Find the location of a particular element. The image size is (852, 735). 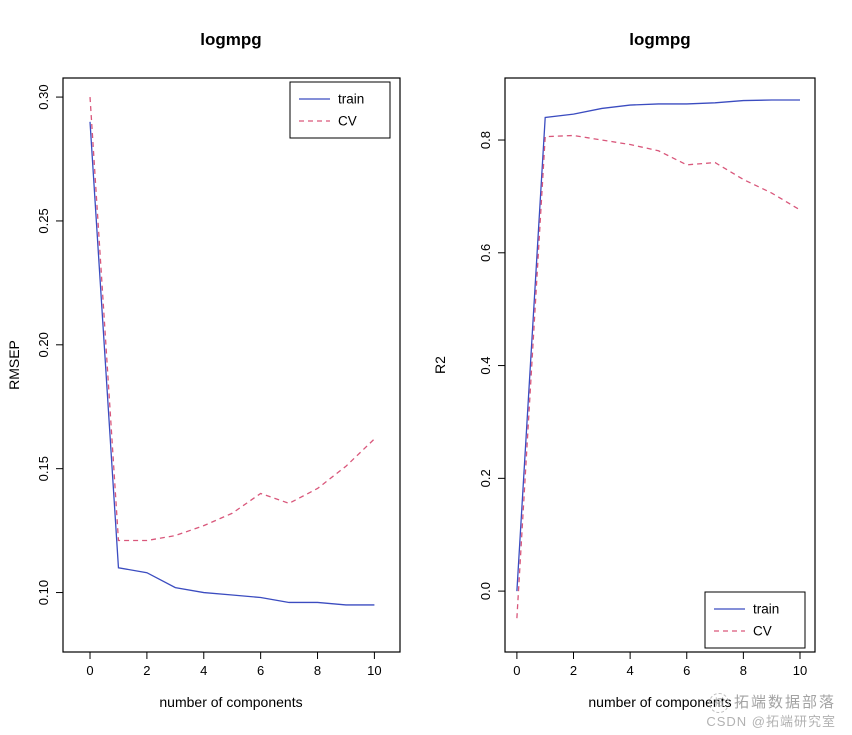

right-chart-ylabel: R2 is located at coordinates (440, 365).